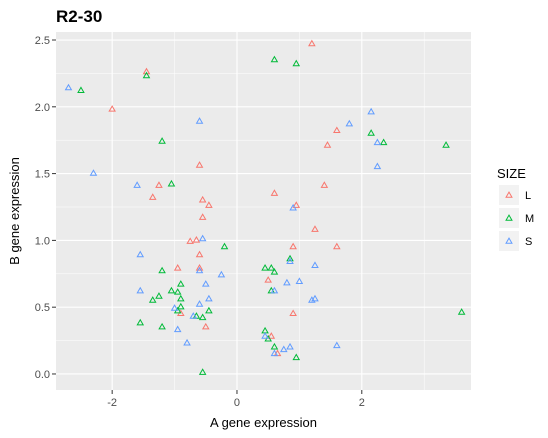 Image resolution: width=548 pixels, height=438 pixels. What do you see at coordinates (490, 407) in the screenshot?
I see `watermark-text: 科研动力` at bounding box center [490, 407].